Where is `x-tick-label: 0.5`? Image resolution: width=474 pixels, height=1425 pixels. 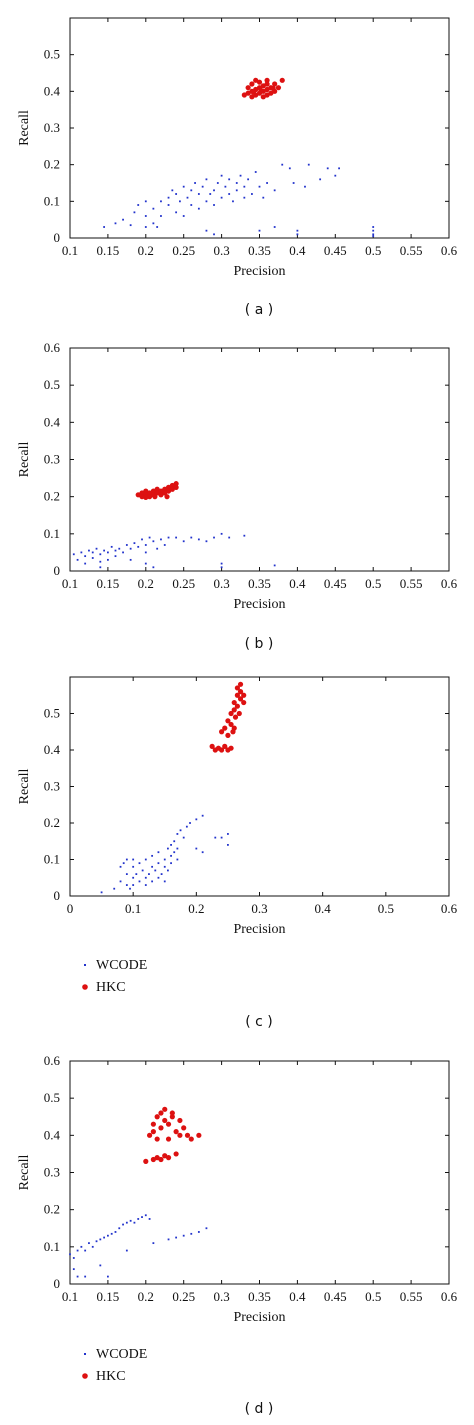 x-tick-label: 0.5 is located at coordinates (386, 908).